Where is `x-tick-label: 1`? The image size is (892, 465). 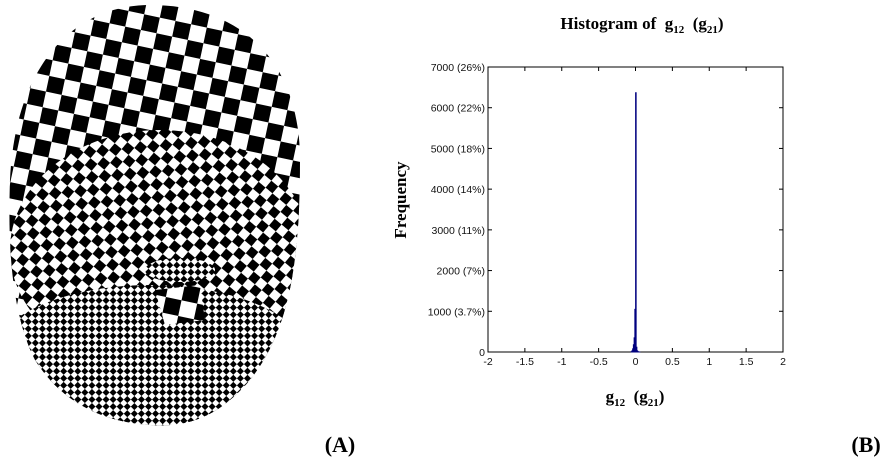
x-tick-label: 1 is located at coordinates (709, 362).